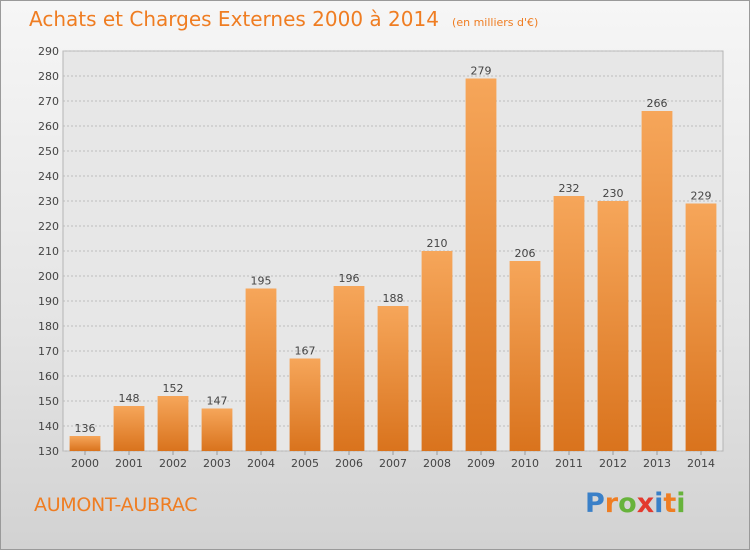  I want to click on x-tick-label: 2008, so click(437, 463).